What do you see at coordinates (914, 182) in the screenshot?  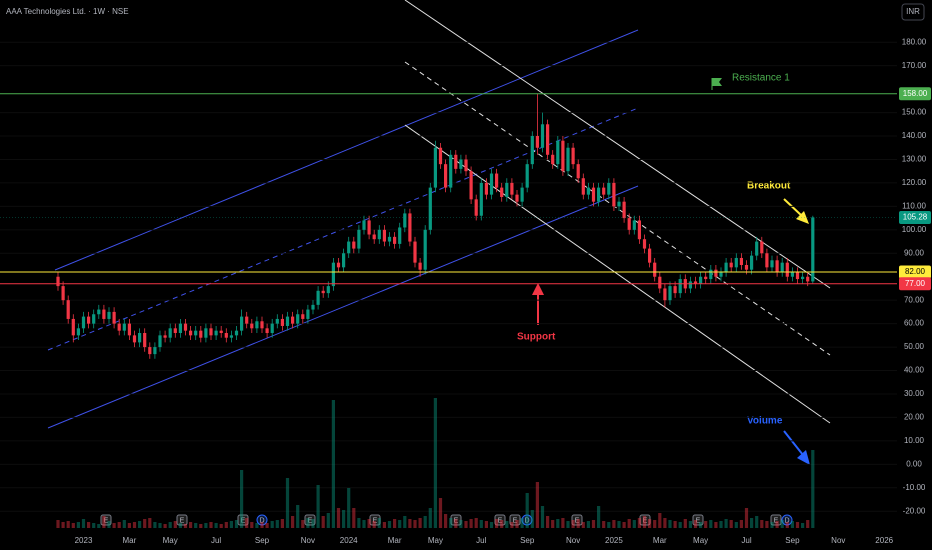 I see `y-tick-label: 120.00` at bounding box center [914, 182].